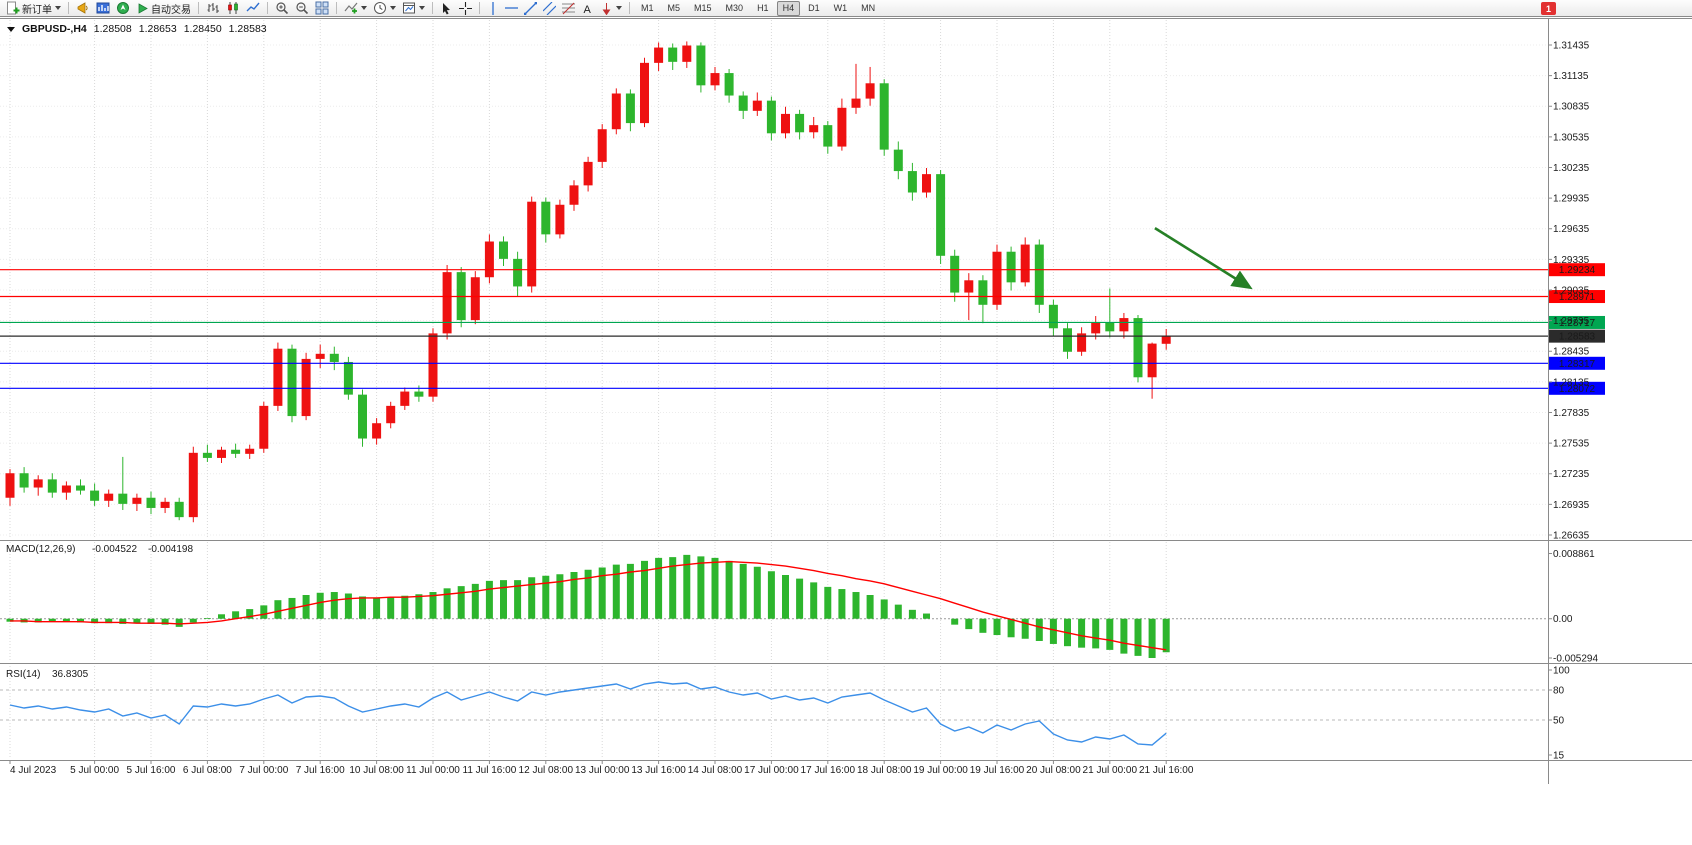 This screenshot has height=845, width=1692. I want to click on channel-tool-button, so click(549, 8).